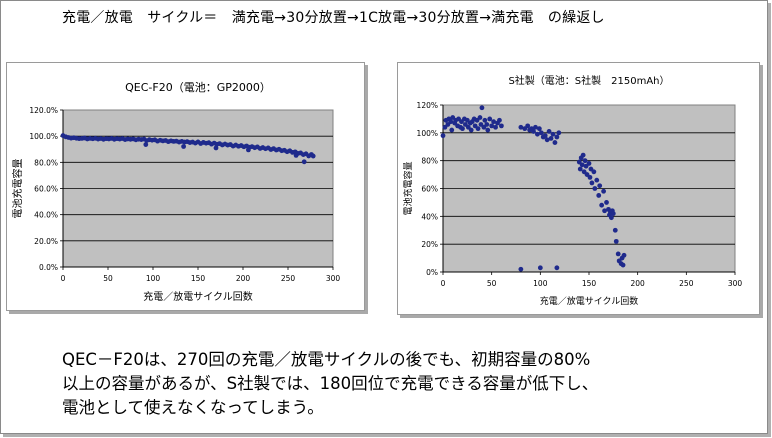  I want to click on y-tick-label: 40%, so click(429, 216).